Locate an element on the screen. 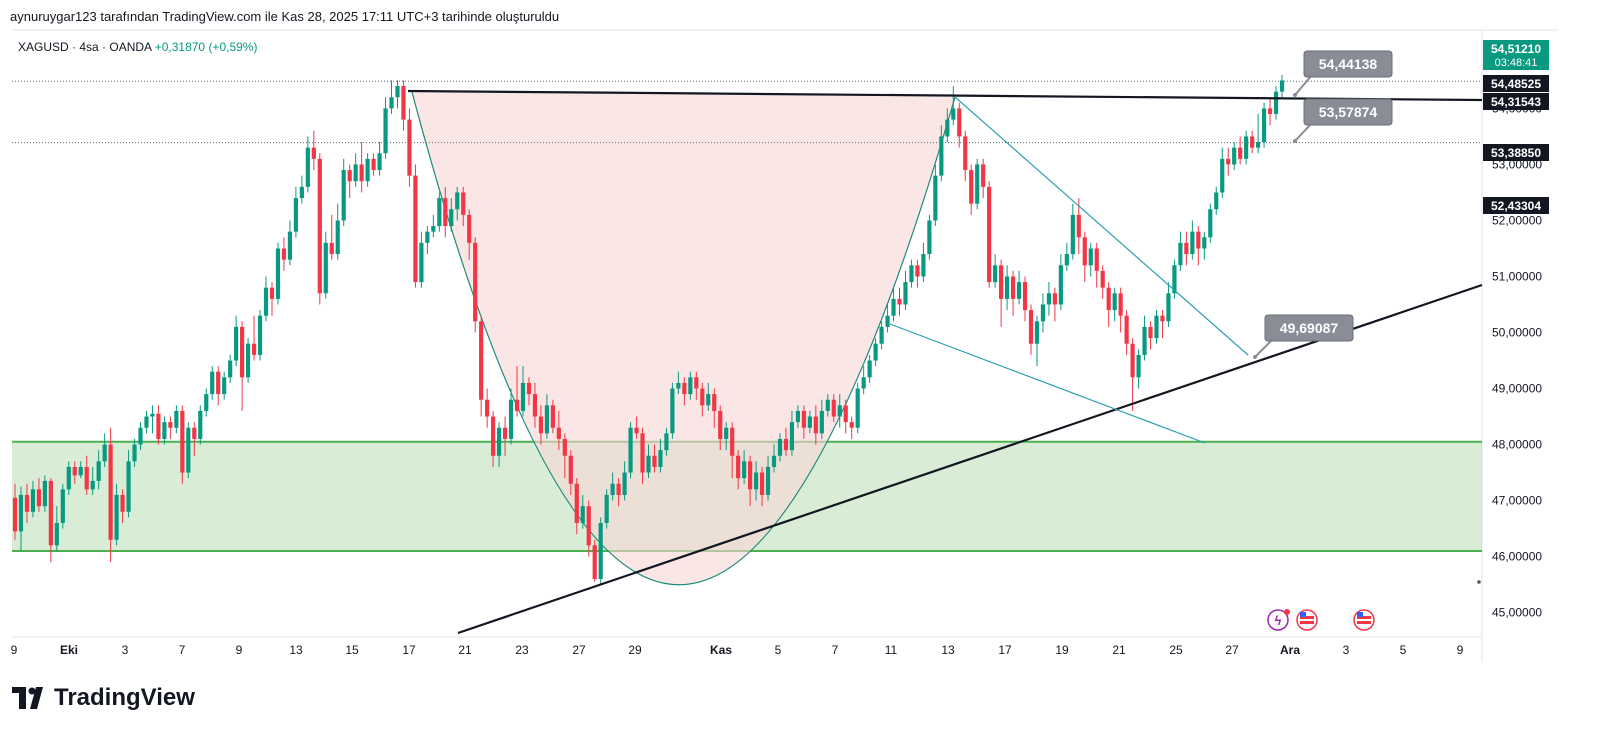  x-tick-label: Eki is located at coordinates (69, 650).